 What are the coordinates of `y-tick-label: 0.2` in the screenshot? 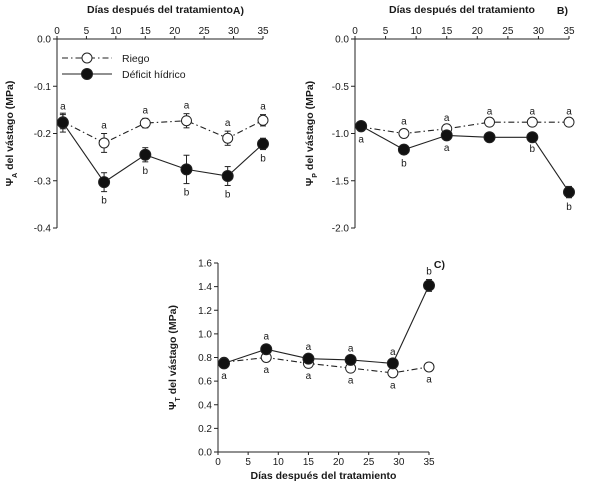 It's located at (205, 429).